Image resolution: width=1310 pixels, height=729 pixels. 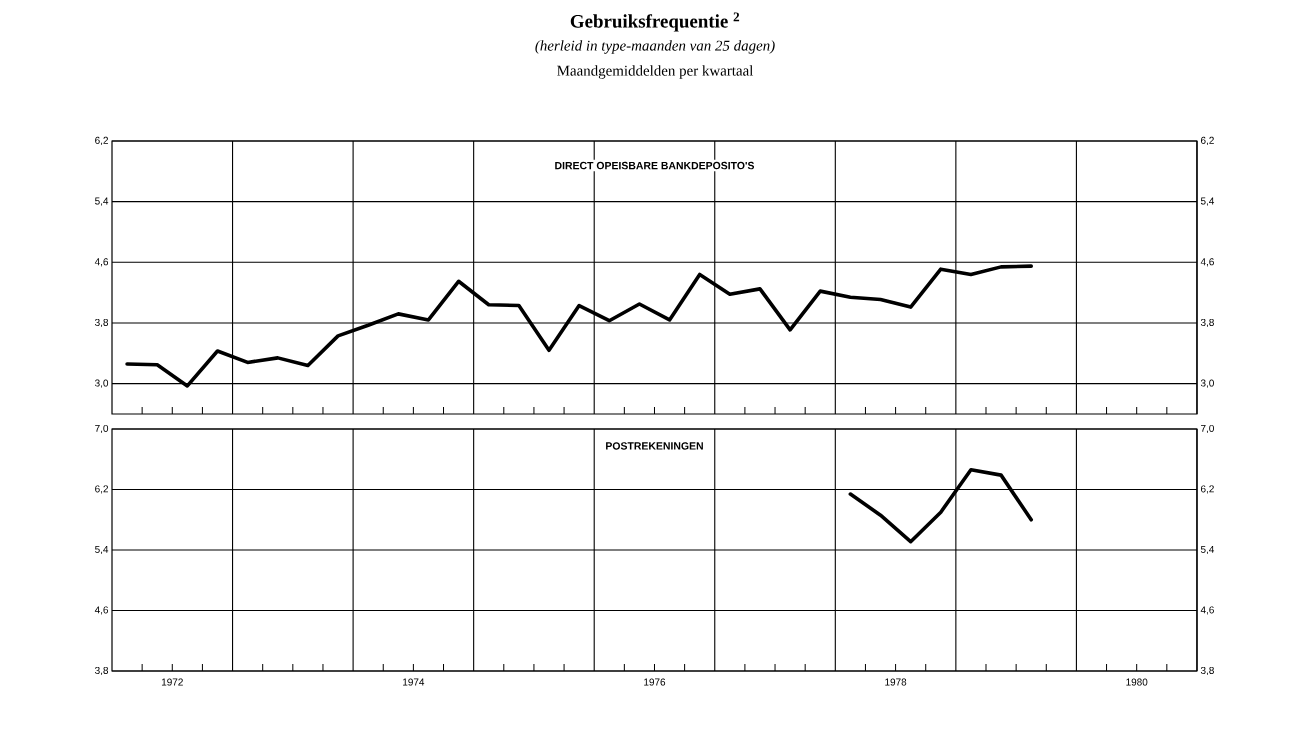 What do you see at coordinates (102, 383) in the screenshot?
I see `y-tick-label: 3,0` at bounding box center [102, 383].